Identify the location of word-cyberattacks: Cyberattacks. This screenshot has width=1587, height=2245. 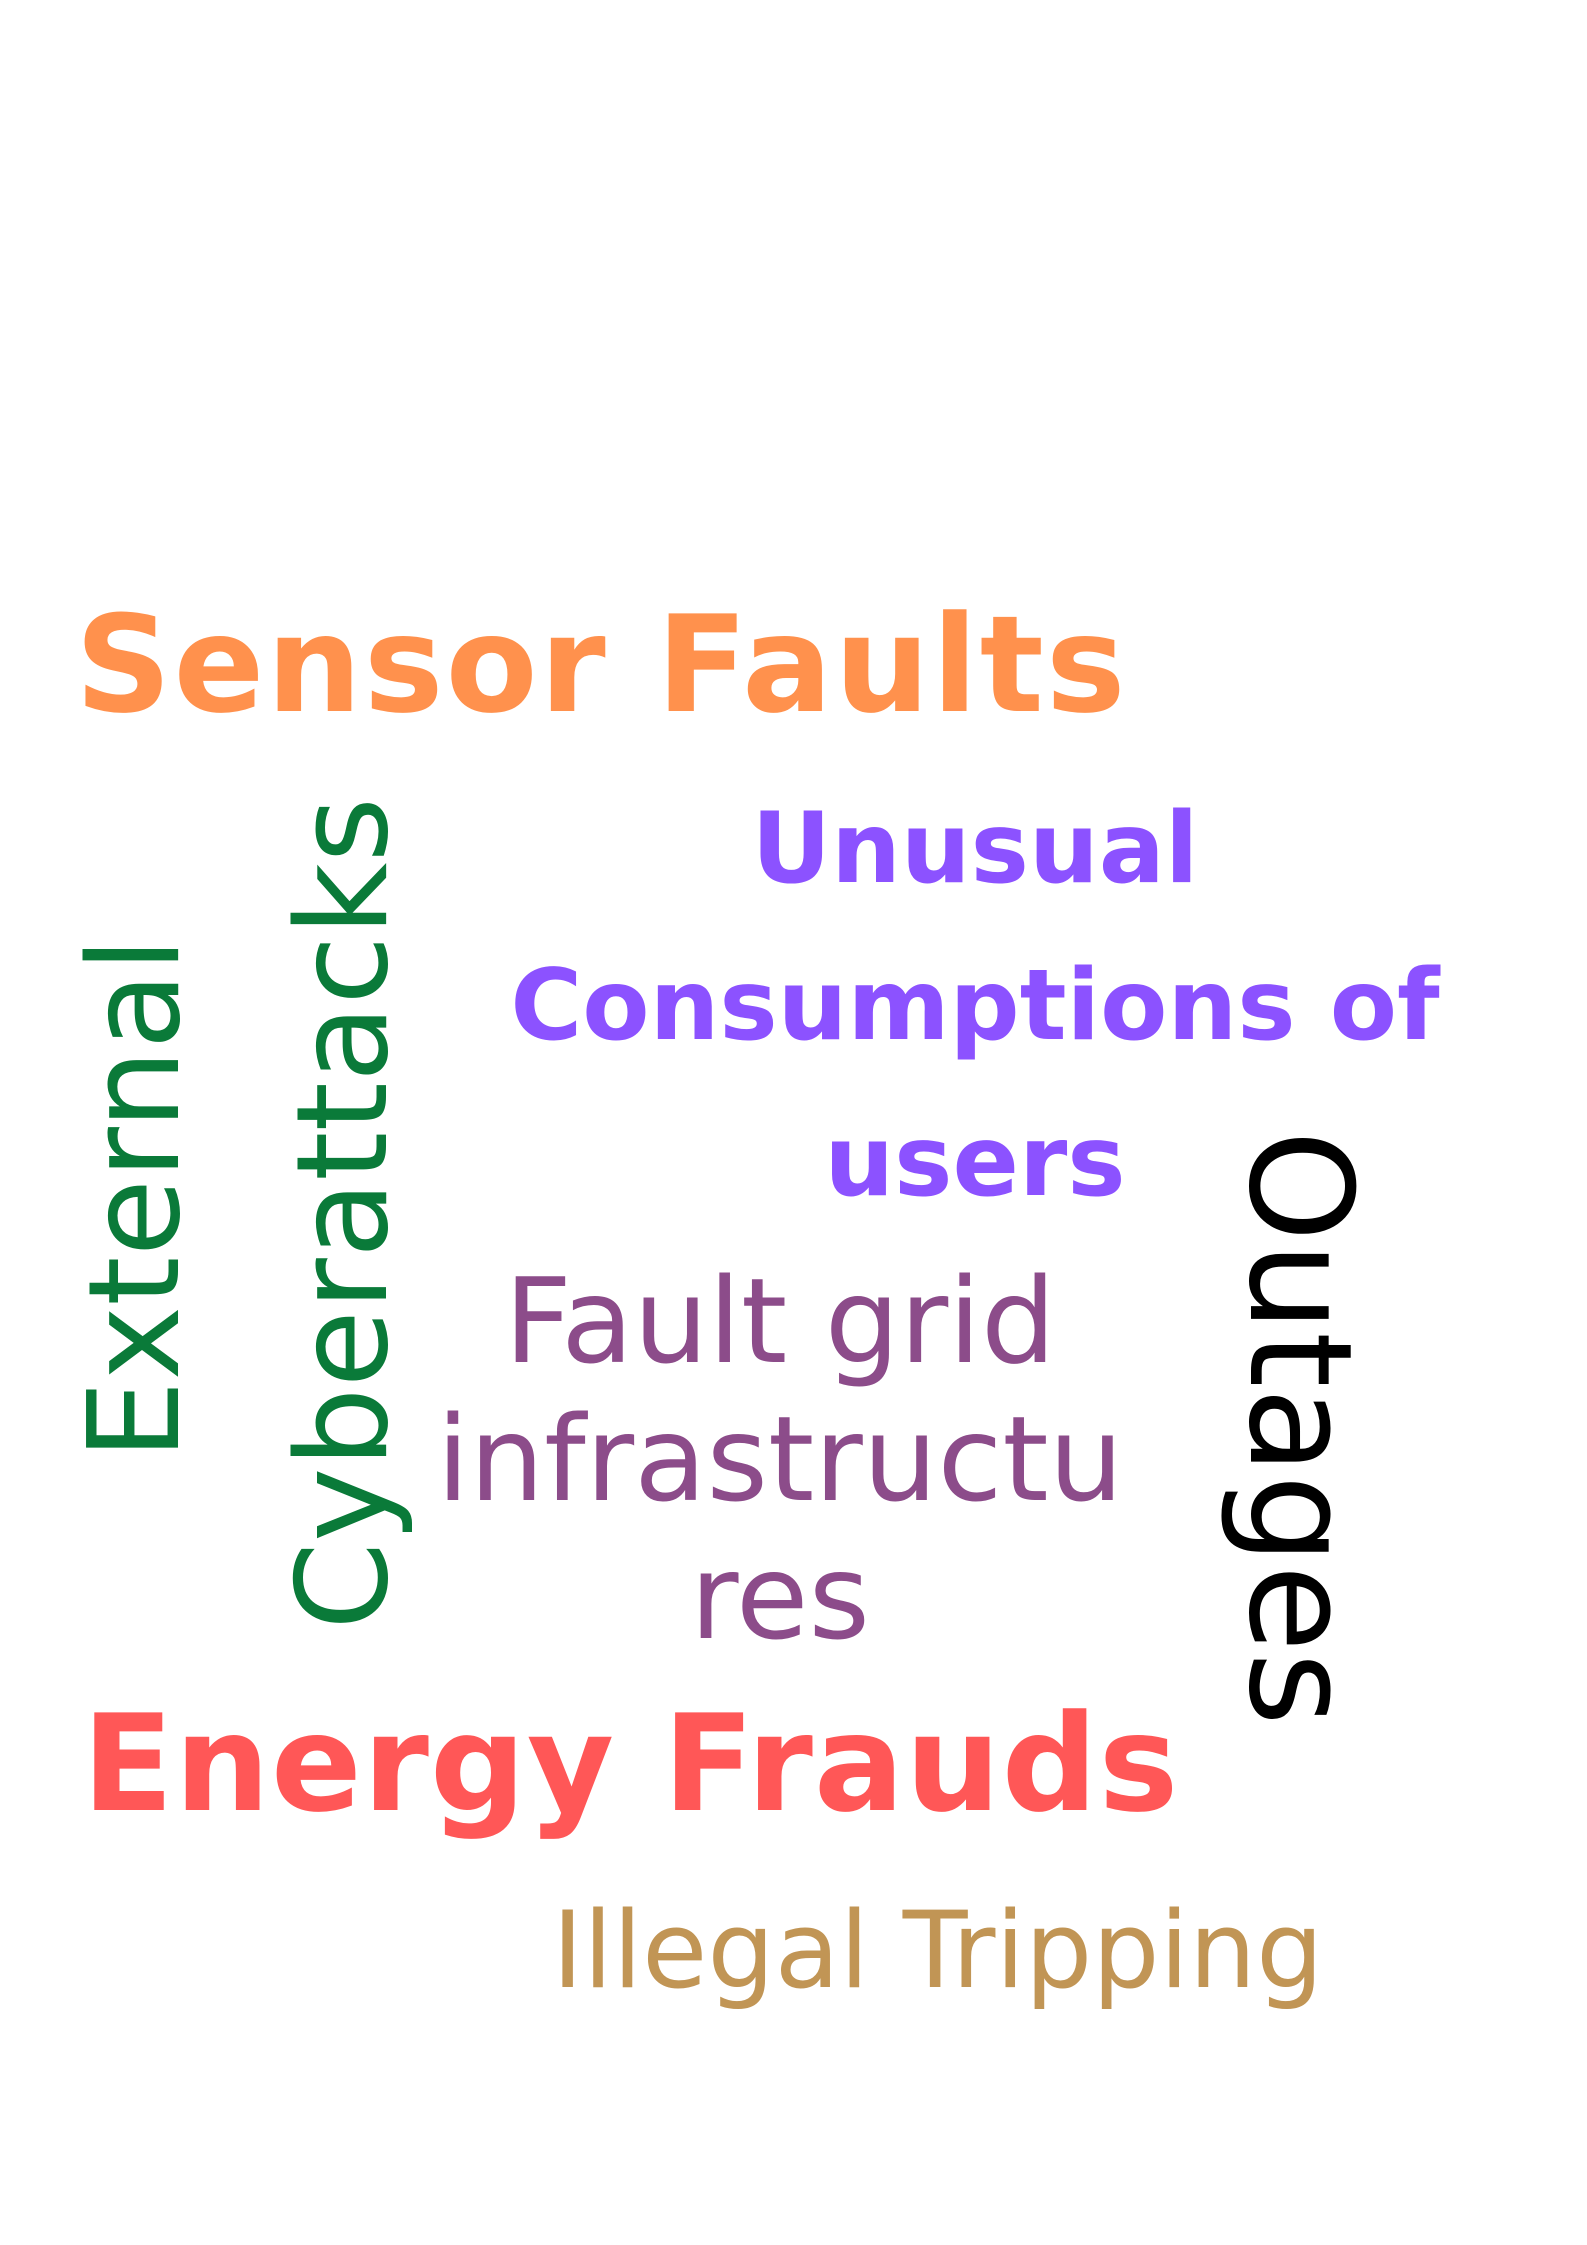
(342, 1213).